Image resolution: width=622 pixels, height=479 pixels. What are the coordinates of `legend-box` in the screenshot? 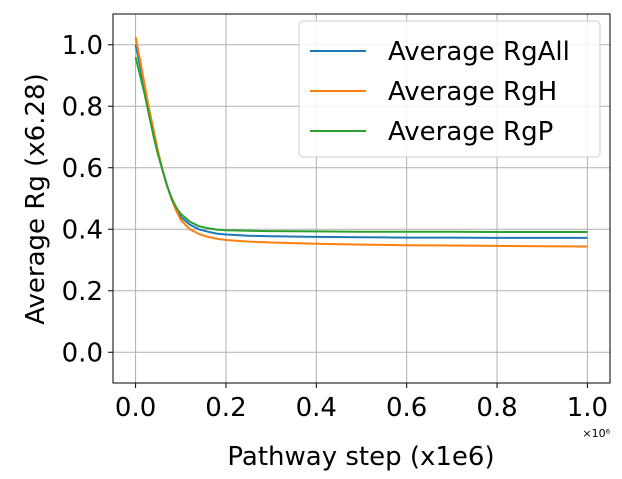 It's located at (449, 89).